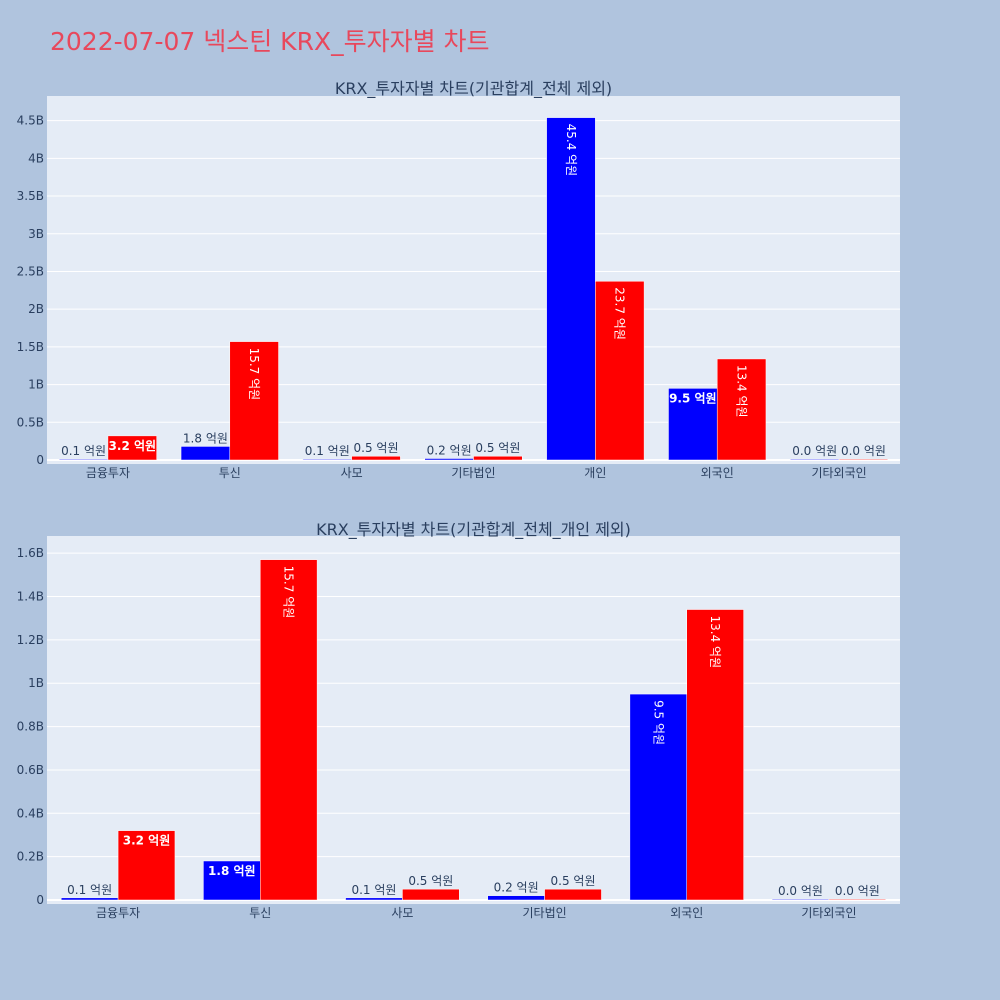 This screenshot has width=1000, height=1000. What do you see at coordinates (30, 196) in the screenshot?
I see `y-tick-label: 3.5B` at bounding box center [30, 196].